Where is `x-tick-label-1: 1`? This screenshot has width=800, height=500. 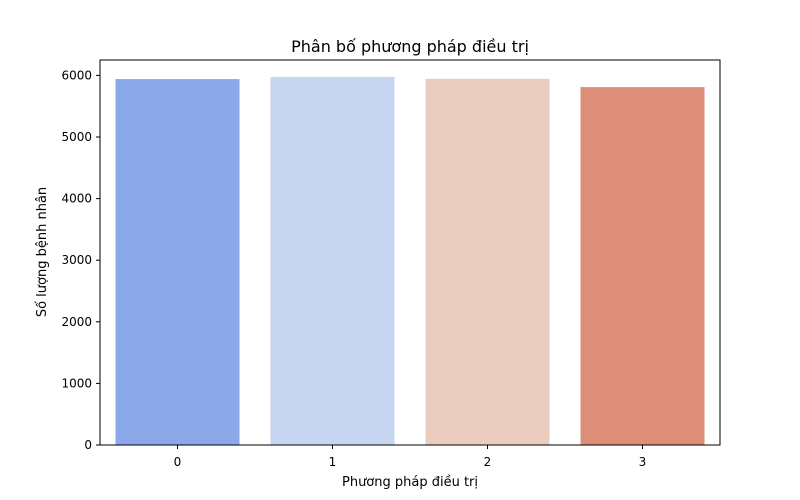 x-tick-label-1: 1 is located at coordinates (333, 462).